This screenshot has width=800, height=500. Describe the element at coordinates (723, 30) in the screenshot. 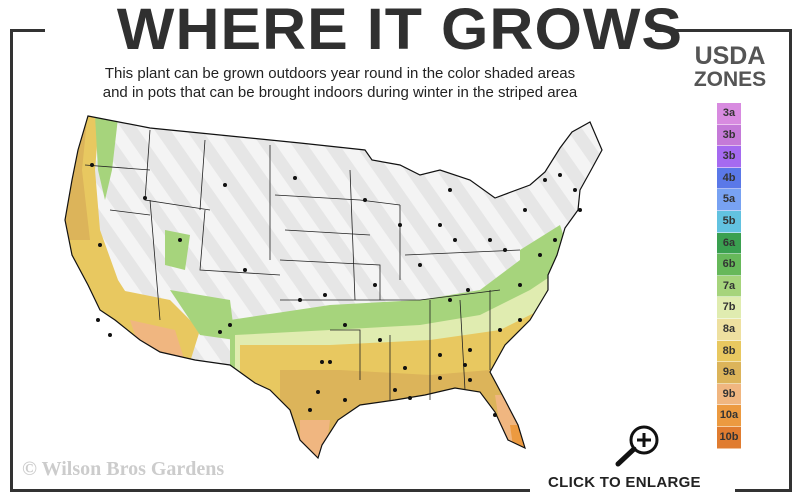

I see `frame-top-right` at that location.